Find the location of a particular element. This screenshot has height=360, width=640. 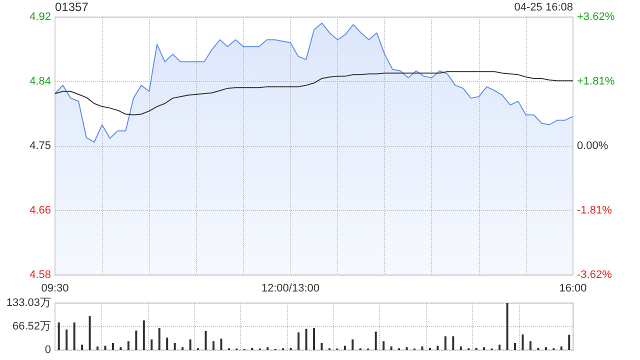

x-tick-label: 16:00 is located at coordinates (573, 288).